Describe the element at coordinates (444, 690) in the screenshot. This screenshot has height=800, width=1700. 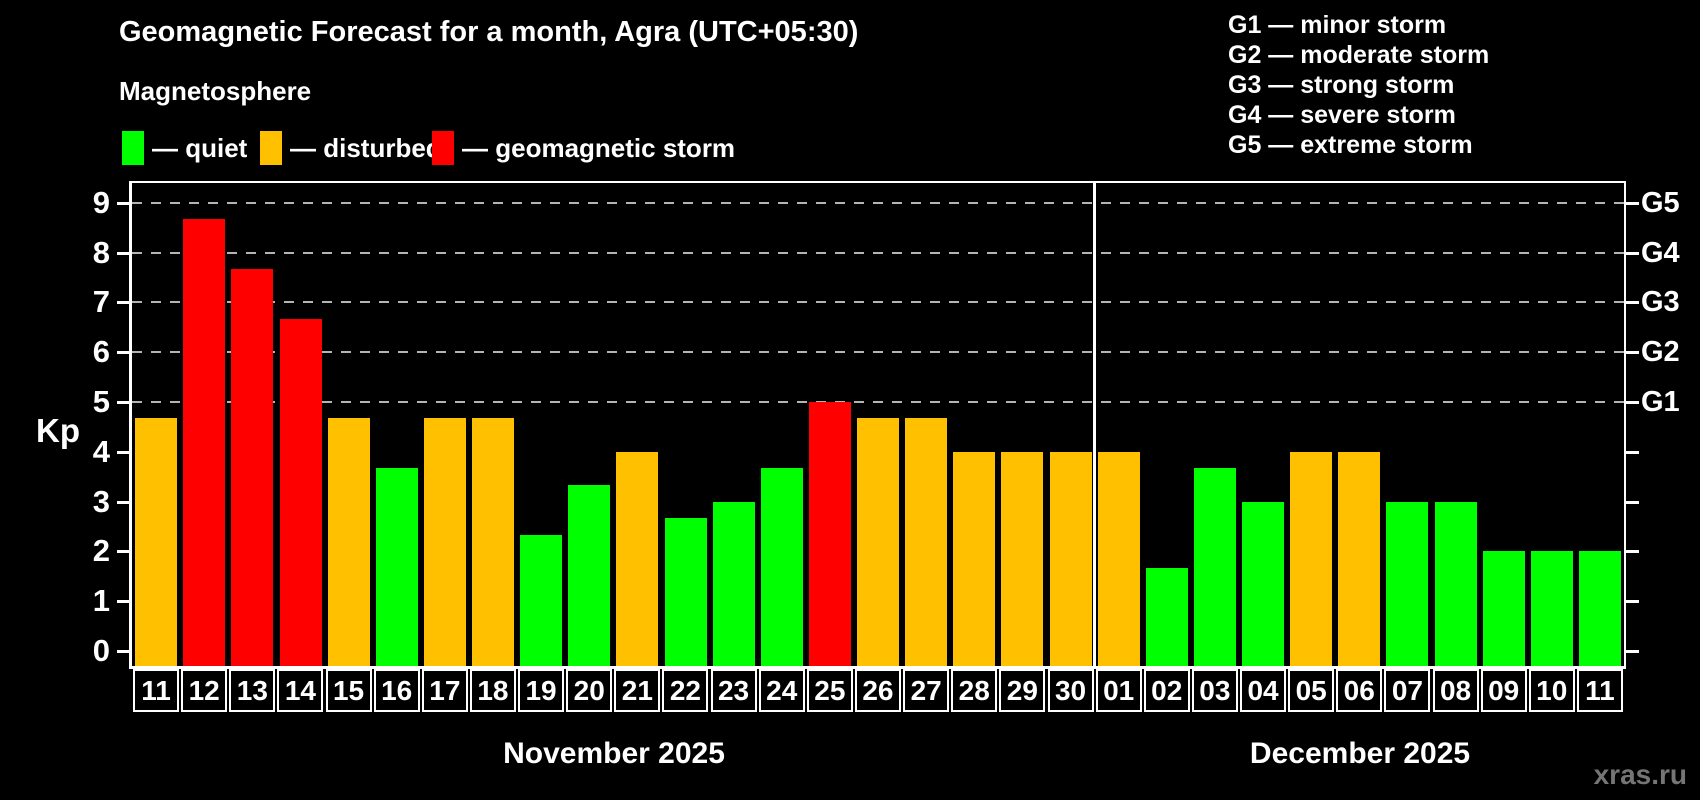
I see `date-cell: 17` at that location.